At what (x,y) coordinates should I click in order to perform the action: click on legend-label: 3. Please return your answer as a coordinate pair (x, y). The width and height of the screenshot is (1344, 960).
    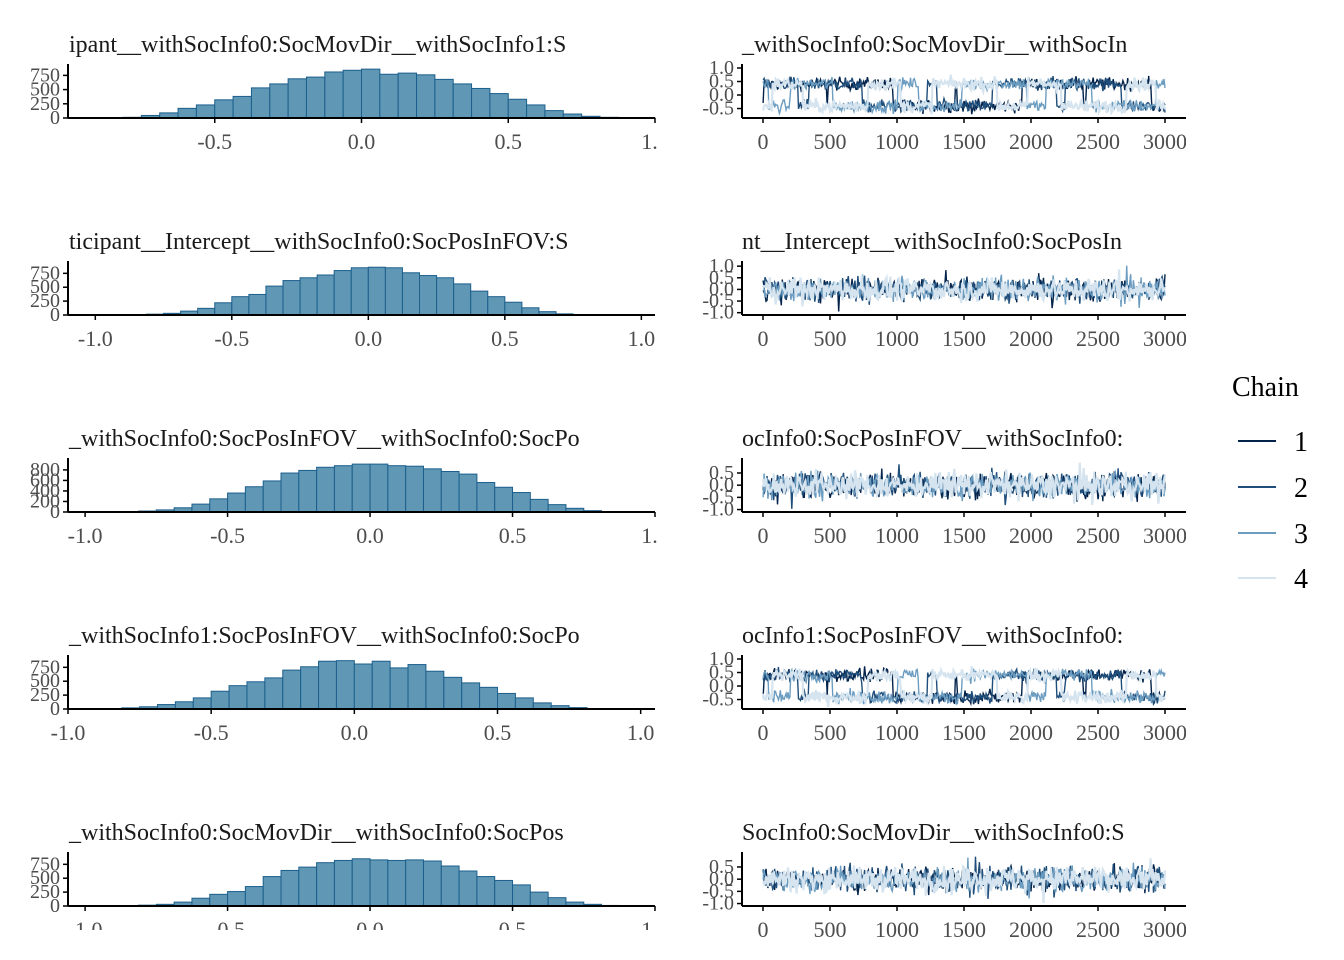
    Looking at the image, I should click on (1301, 534).